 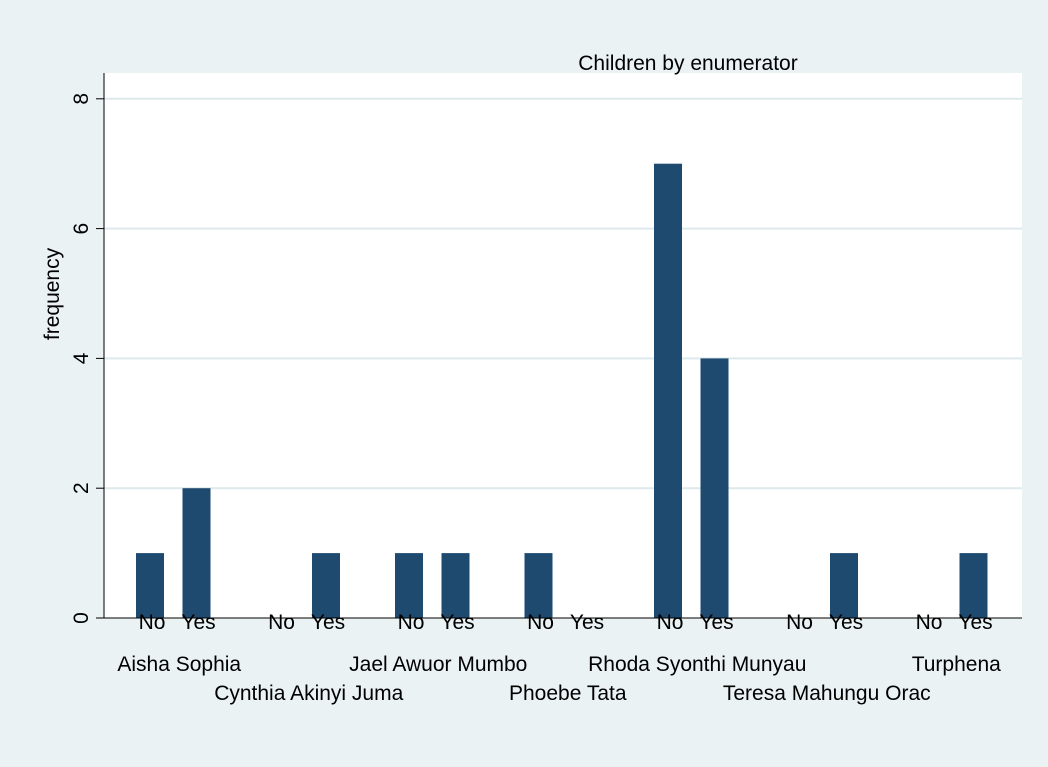 I want to click on y-ticks: 0 2 4 6 8, so click(x=87, y=358).